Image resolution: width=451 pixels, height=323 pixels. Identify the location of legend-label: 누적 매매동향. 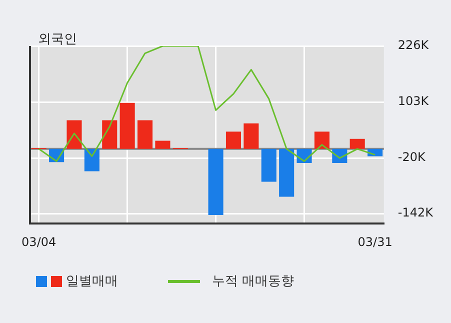
(253, 281).